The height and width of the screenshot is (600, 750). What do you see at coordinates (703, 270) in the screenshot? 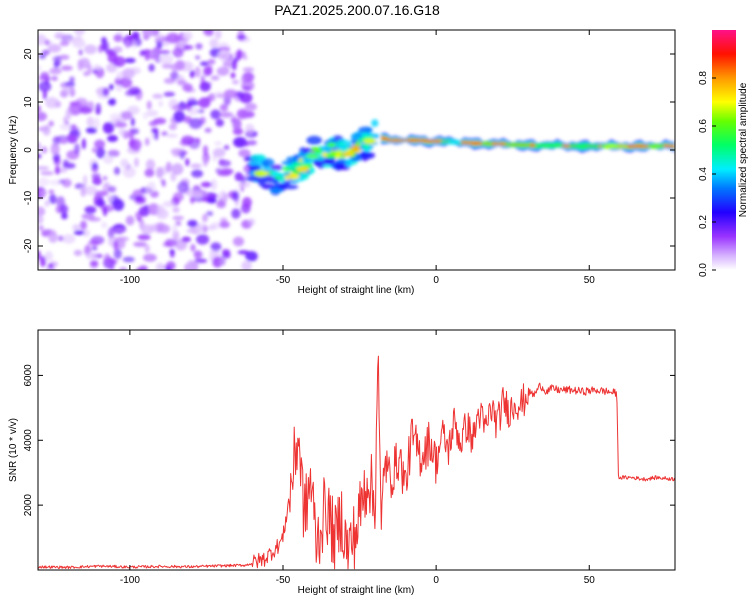
I see `colorbar-tick-label: 0.0` at bounding box center [703, 270].